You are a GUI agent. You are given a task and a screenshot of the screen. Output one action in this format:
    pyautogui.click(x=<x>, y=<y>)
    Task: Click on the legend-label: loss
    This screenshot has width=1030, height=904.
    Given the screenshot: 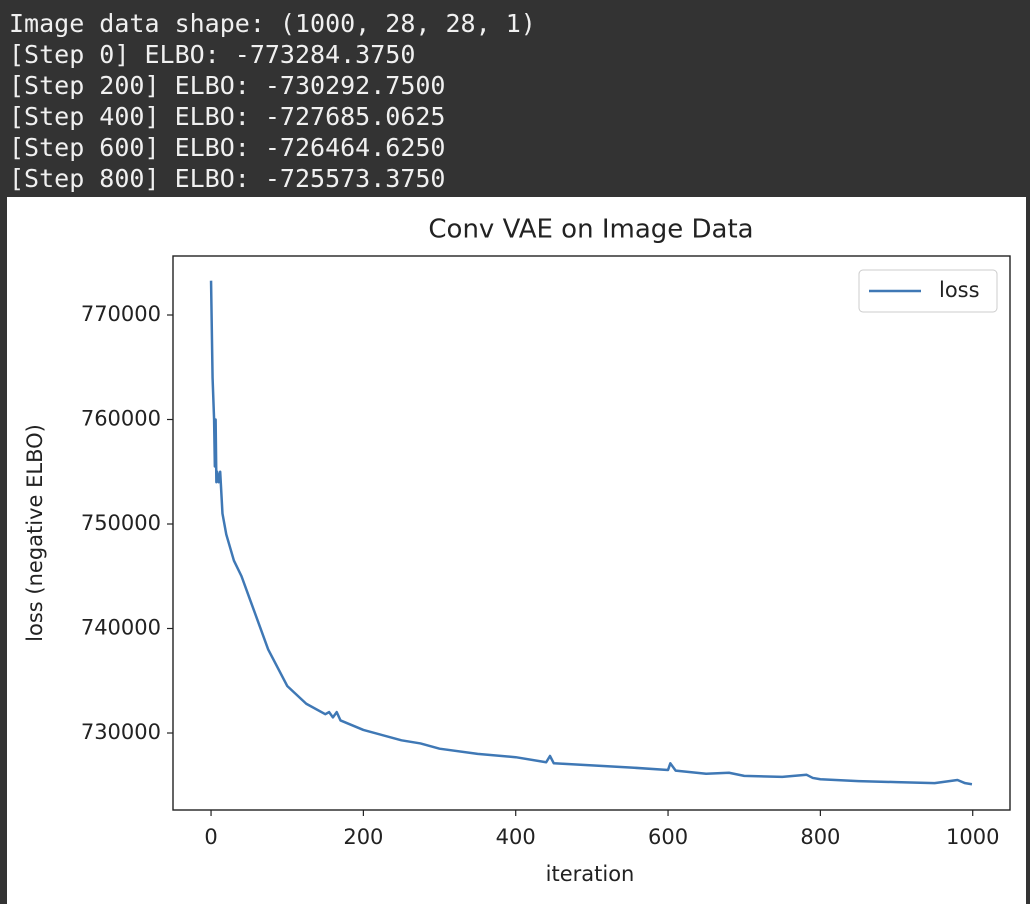 What is the action you would take?
    pyautogui.click(x=959, y=290)
    